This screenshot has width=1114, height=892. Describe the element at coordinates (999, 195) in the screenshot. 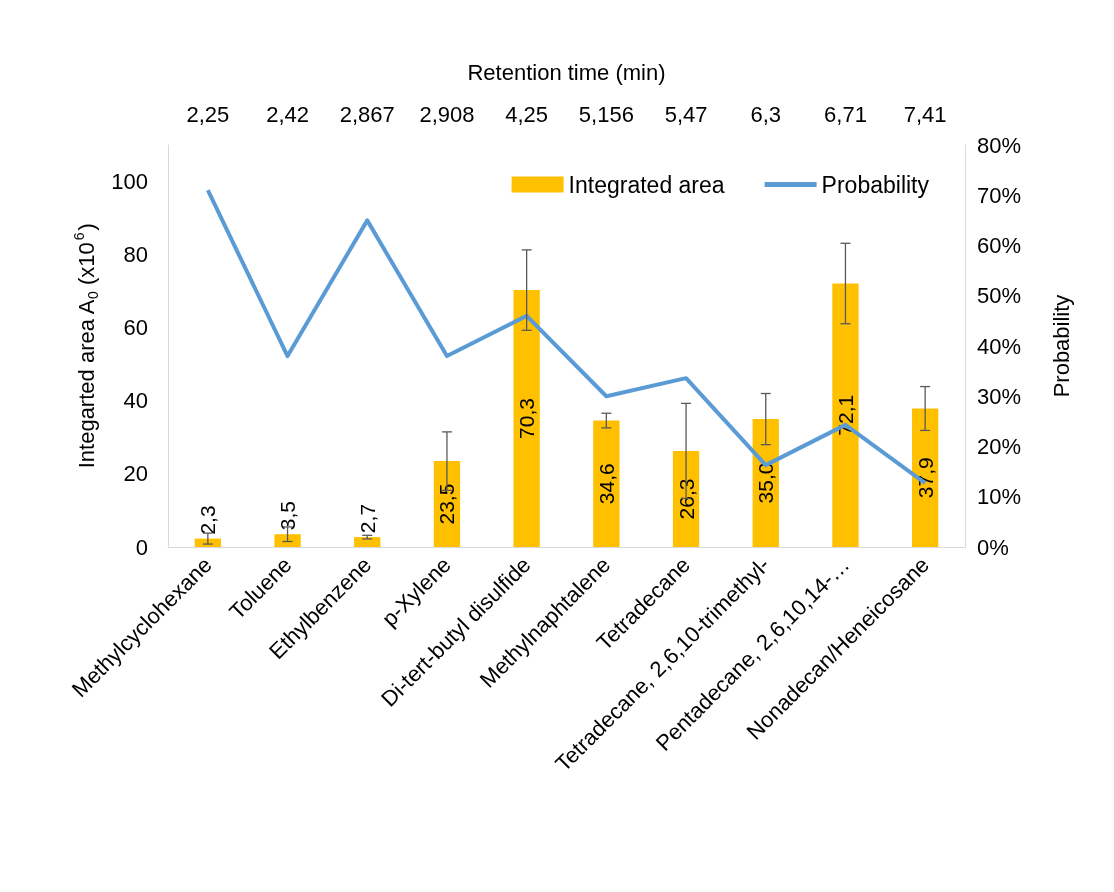

I see `y2-tick-label: 70%` at that location.